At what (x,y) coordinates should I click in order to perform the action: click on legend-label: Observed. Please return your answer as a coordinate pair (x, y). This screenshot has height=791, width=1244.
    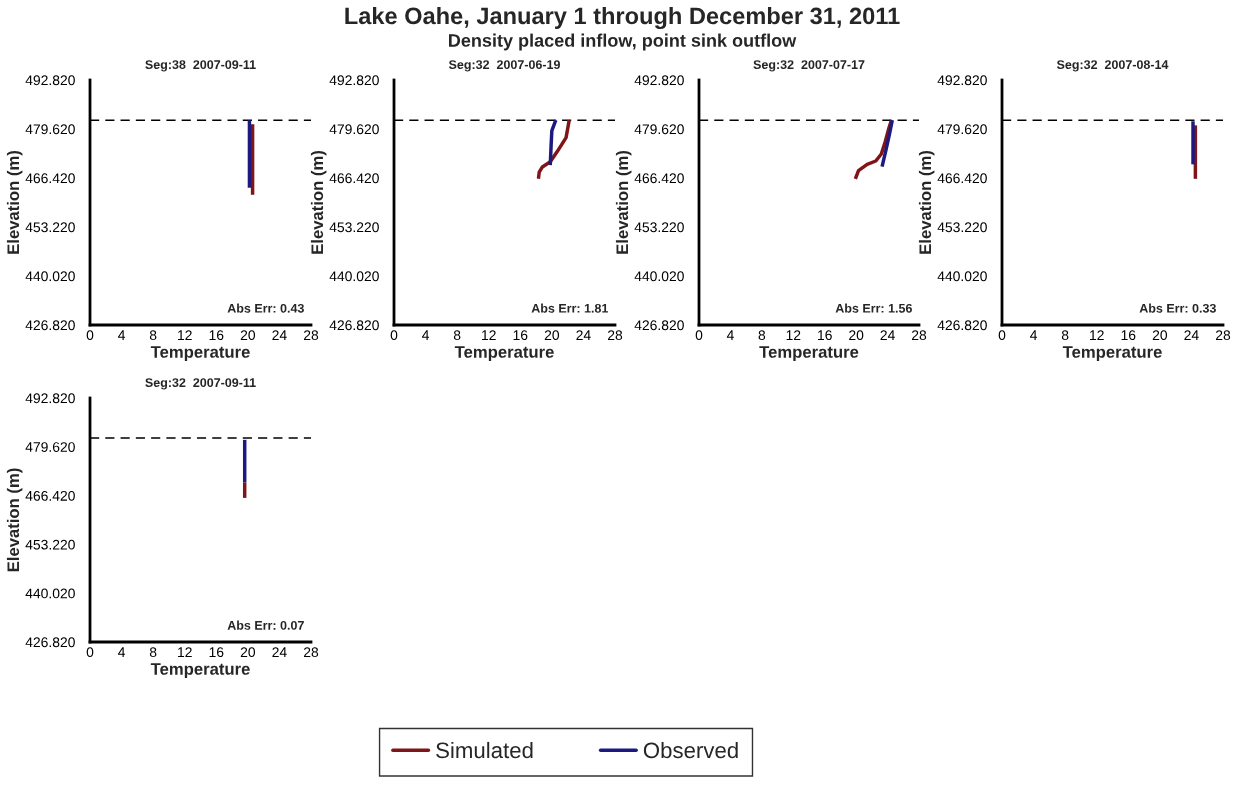
    Looking at the image, I should click on (690, 750).